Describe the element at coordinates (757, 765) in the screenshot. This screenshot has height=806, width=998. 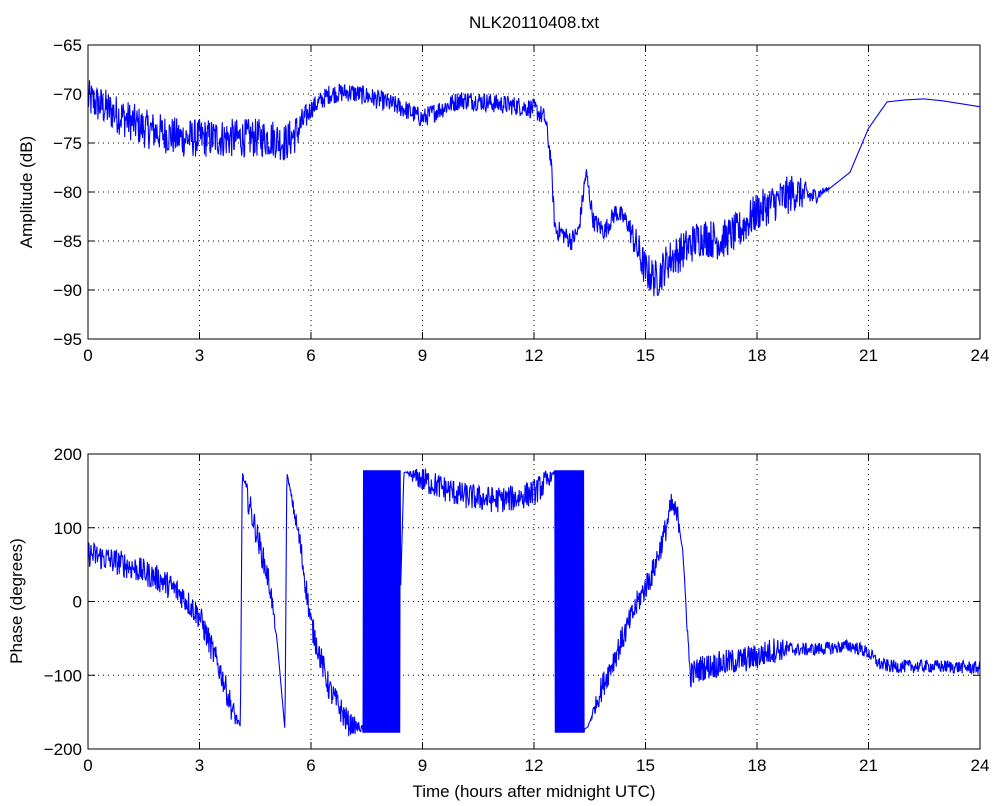
I see `phase-xtick-label: 18` at that location.